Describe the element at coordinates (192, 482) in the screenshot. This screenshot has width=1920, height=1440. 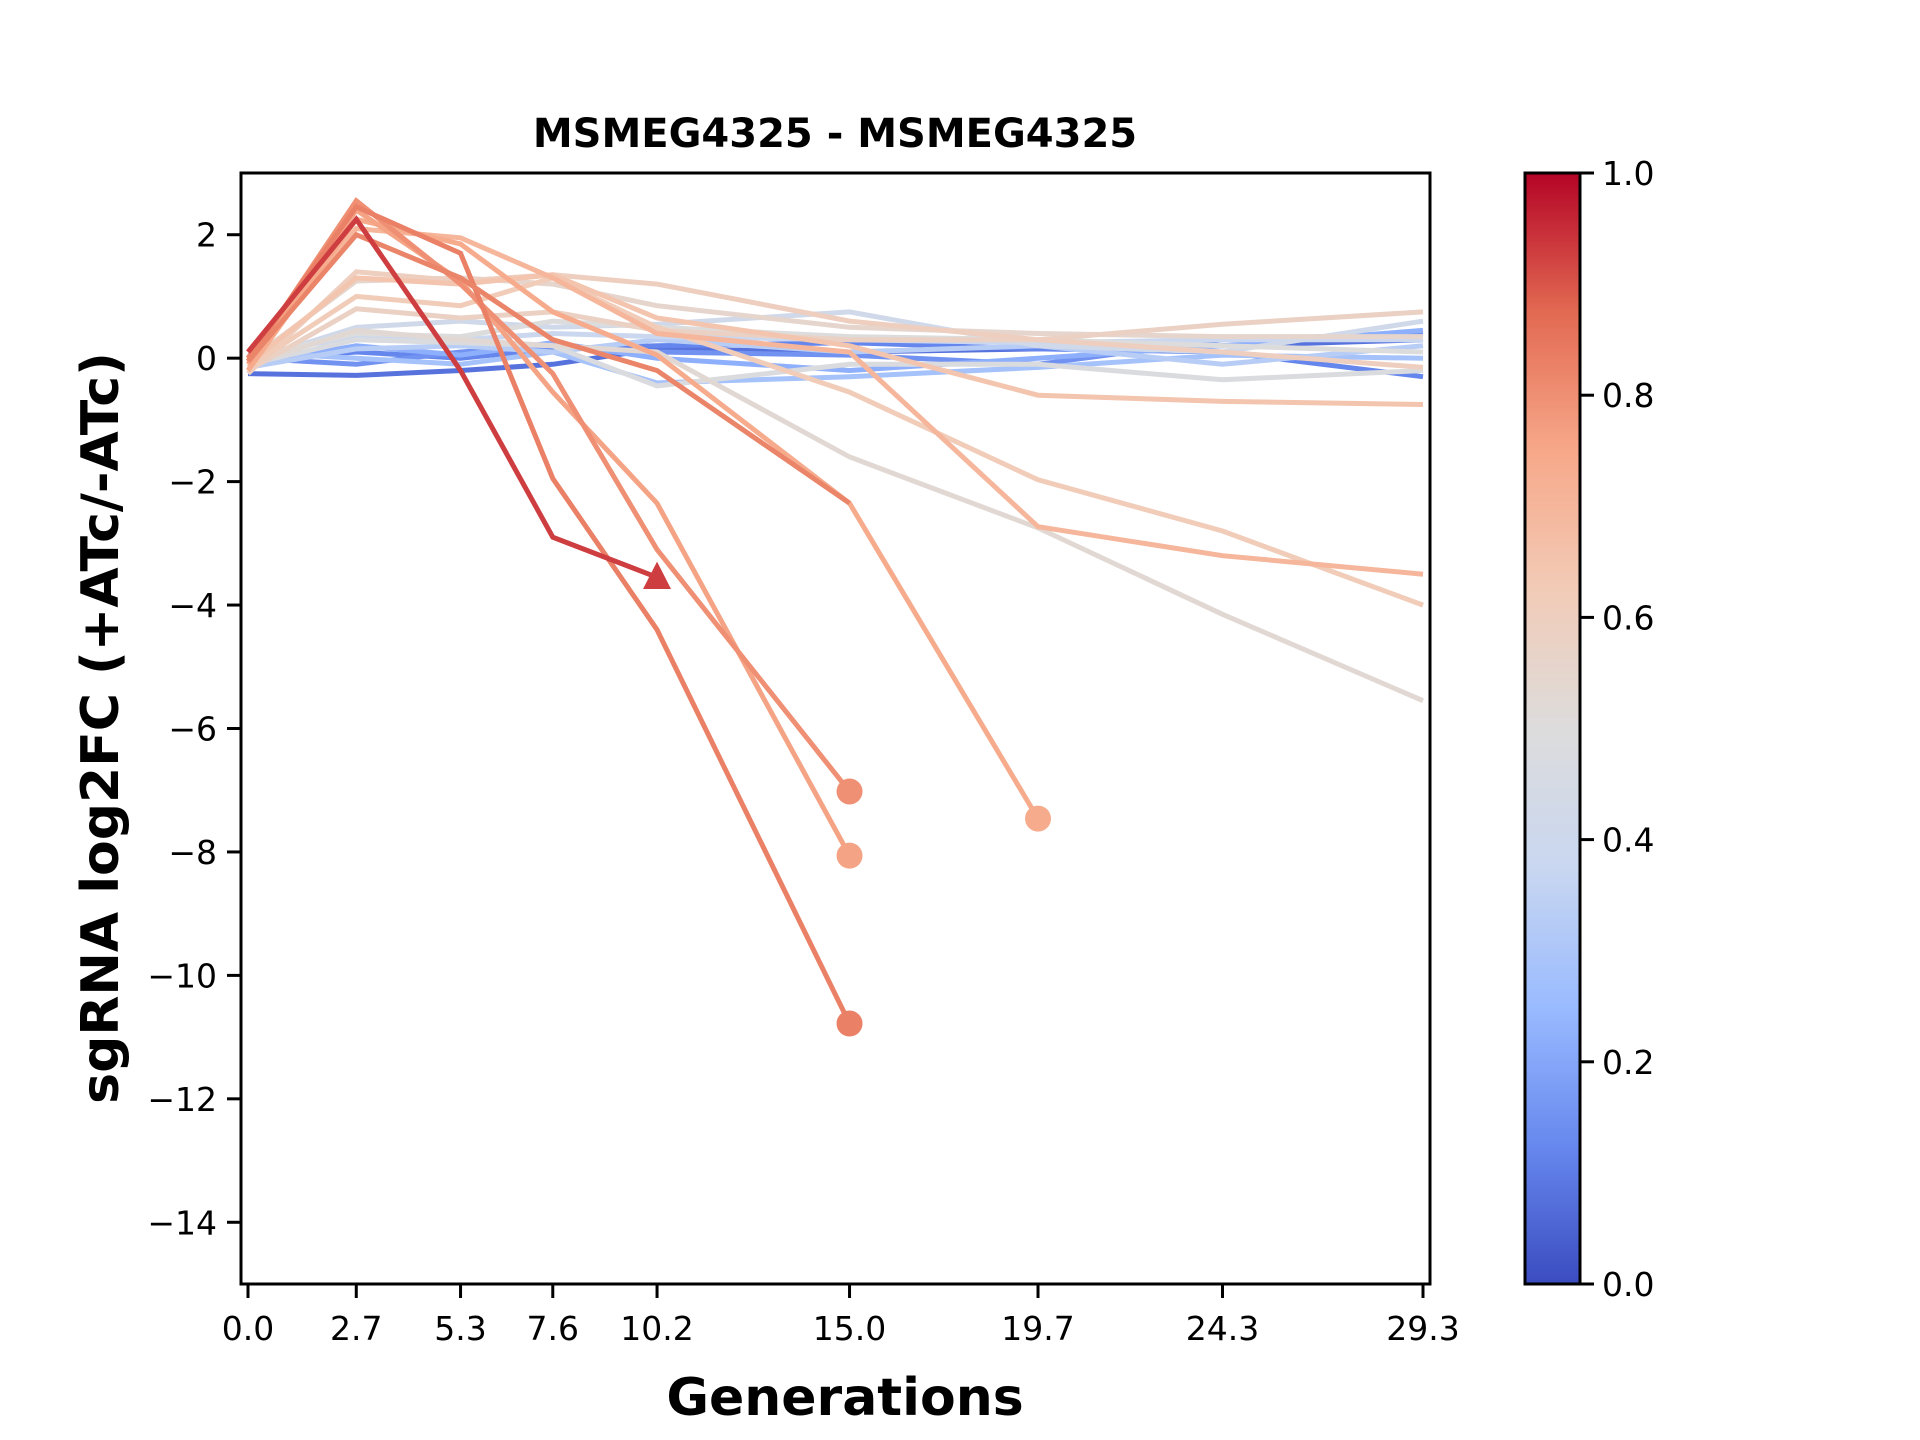
I see `y-tick-label: −2` at that location.